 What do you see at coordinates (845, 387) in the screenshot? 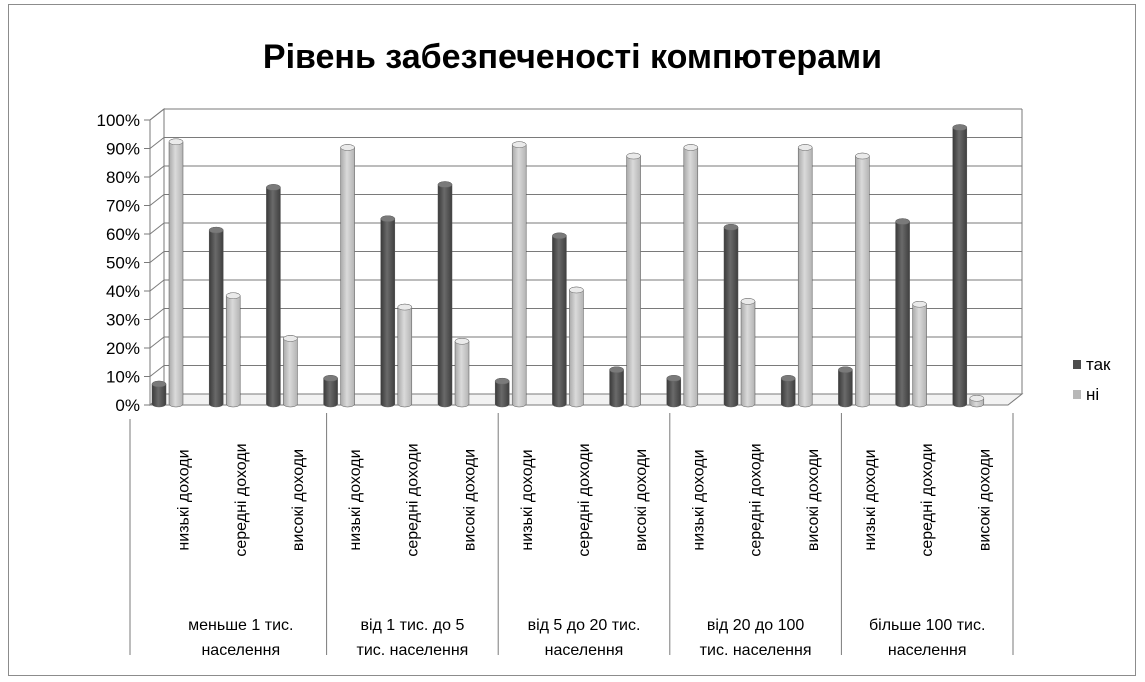
I see `bar-так-4-0` at bounding box center [845, 387].